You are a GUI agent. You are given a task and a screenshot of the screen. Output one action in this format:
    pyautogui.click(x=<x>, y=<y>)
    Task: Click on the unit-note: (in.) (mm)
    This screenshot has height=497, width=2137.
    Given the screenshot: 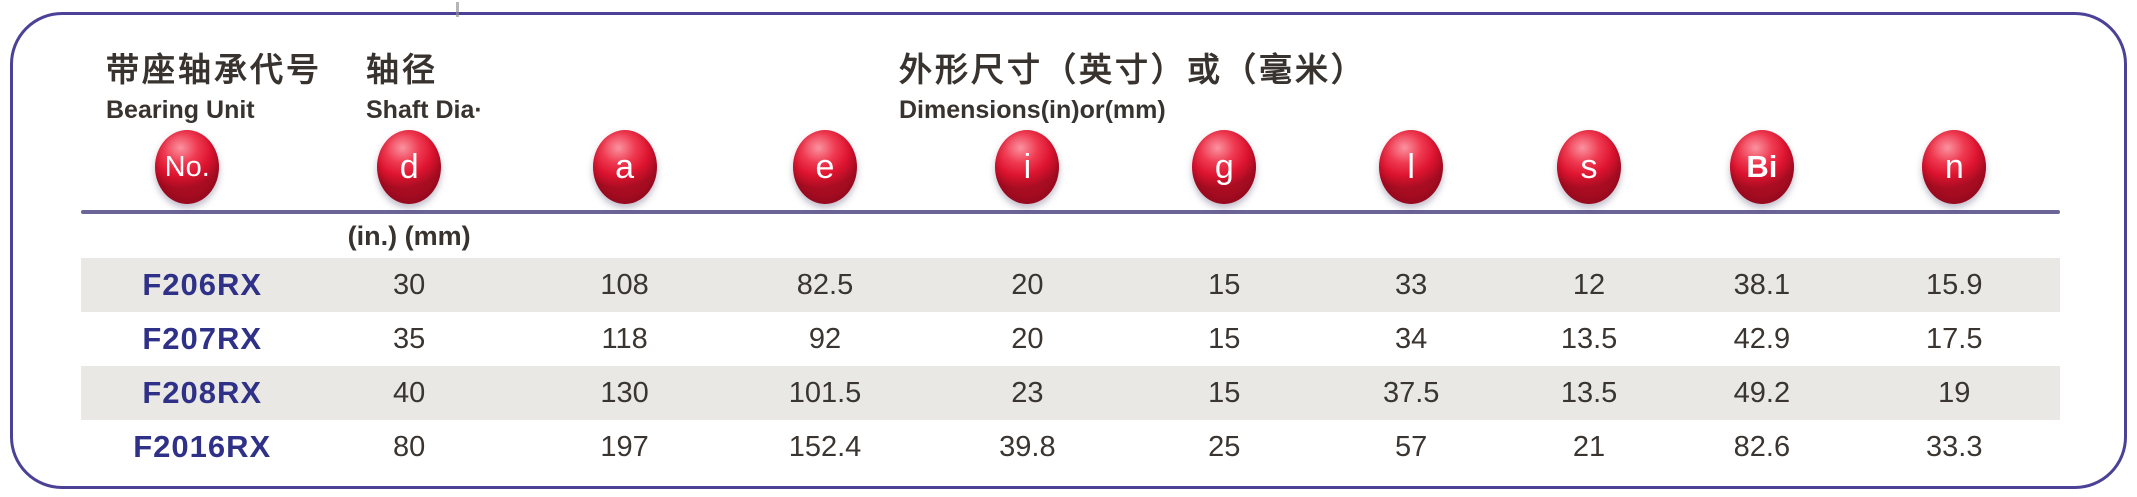 What is the action you would take?
    pyautogui.click(x=409, y=235)
    